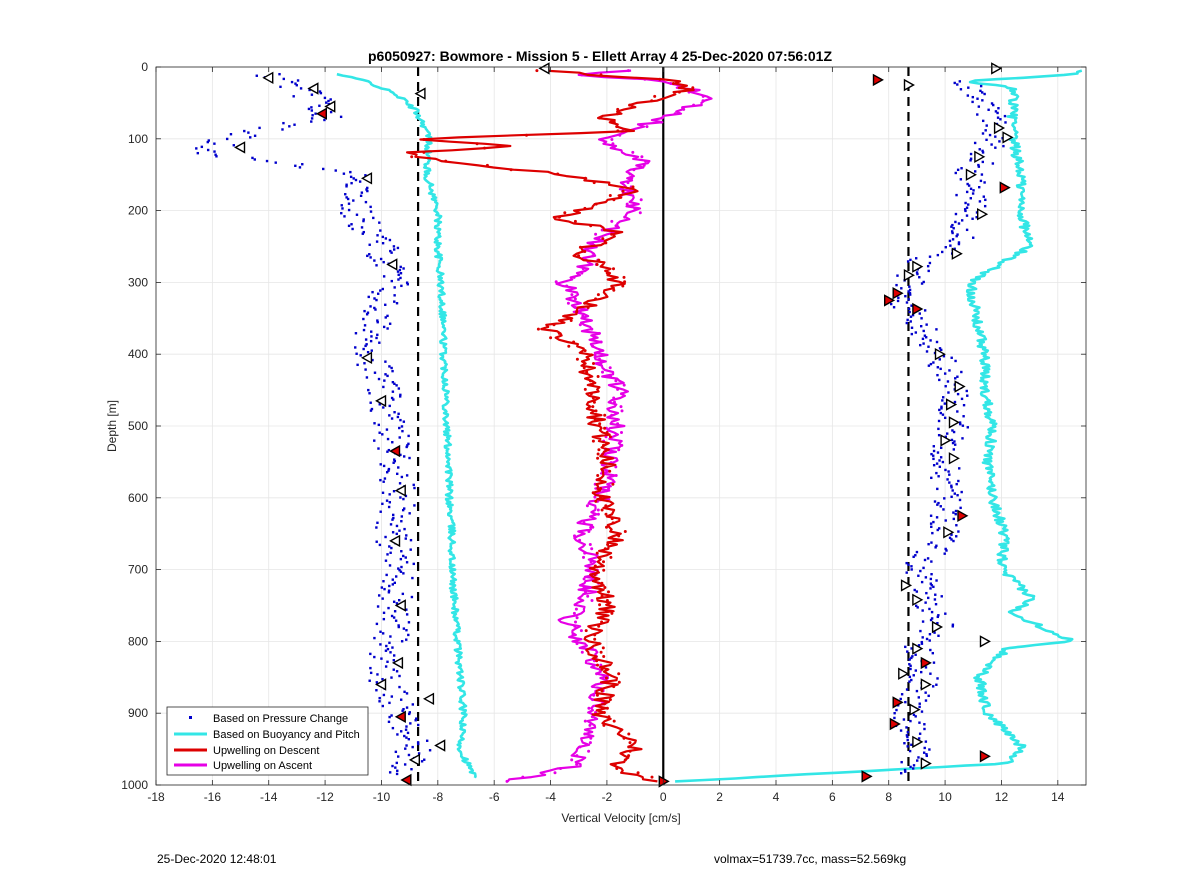  I want to click on x-axis-label: Vertical Velocity [cm/s], so click(620, 818).